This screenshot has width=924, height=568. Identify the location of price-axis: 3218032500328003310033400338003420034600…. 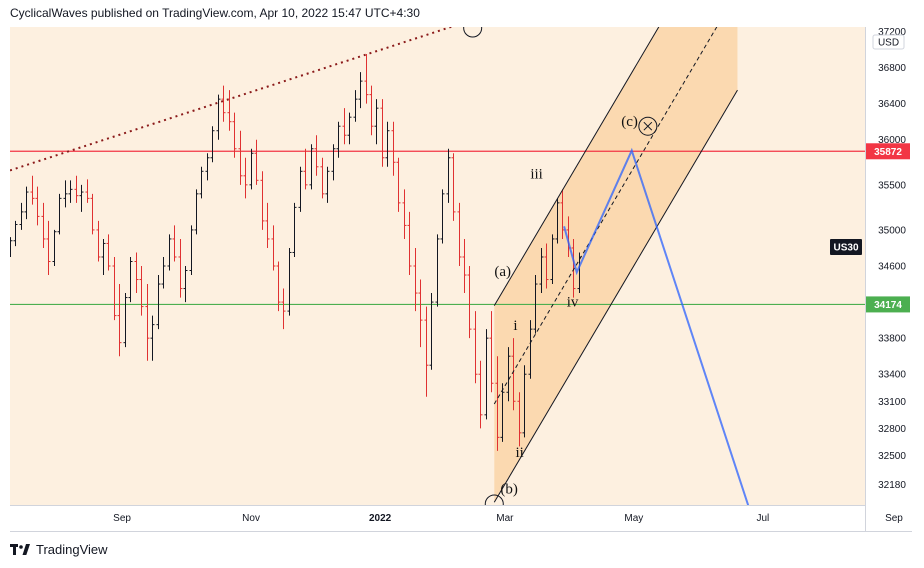
(892, 259).